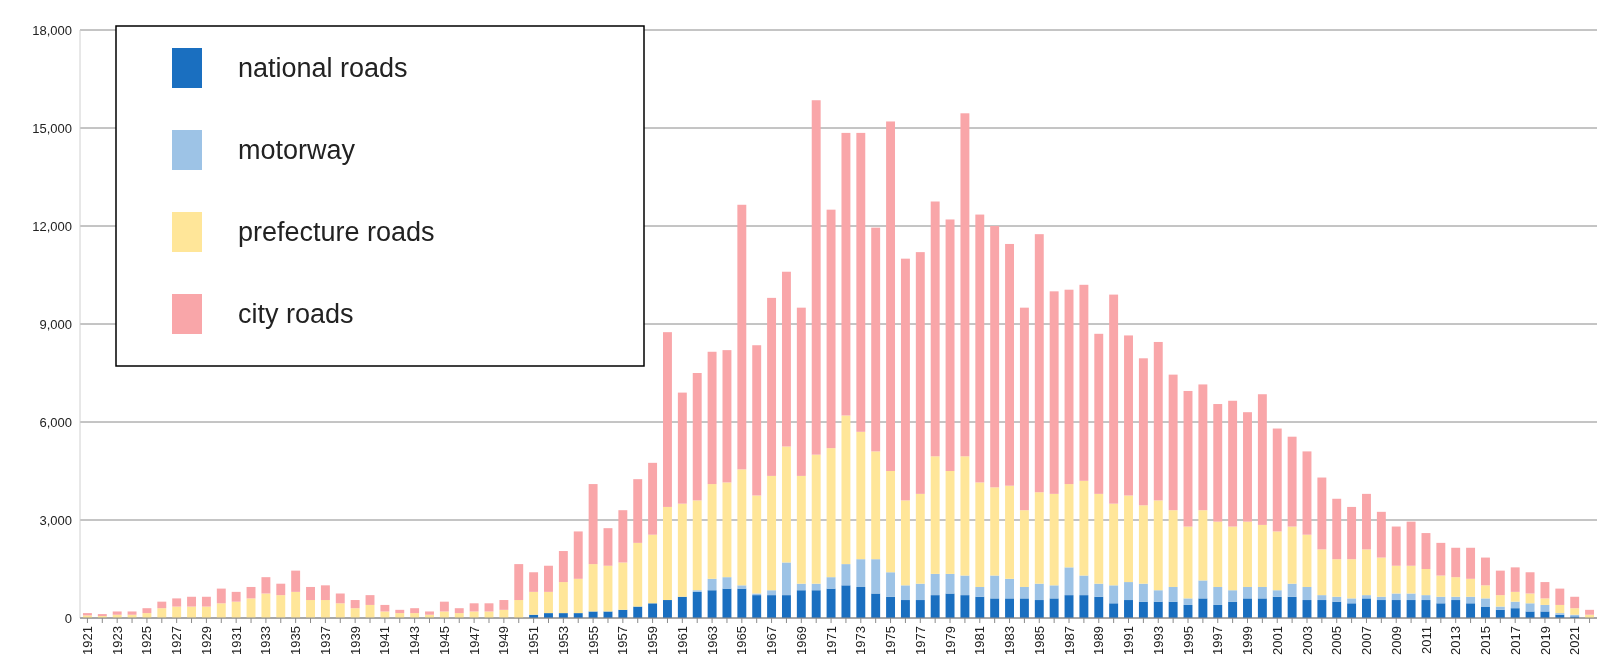  I want to click on x-tick-label: 2009, so click(1396, 640).